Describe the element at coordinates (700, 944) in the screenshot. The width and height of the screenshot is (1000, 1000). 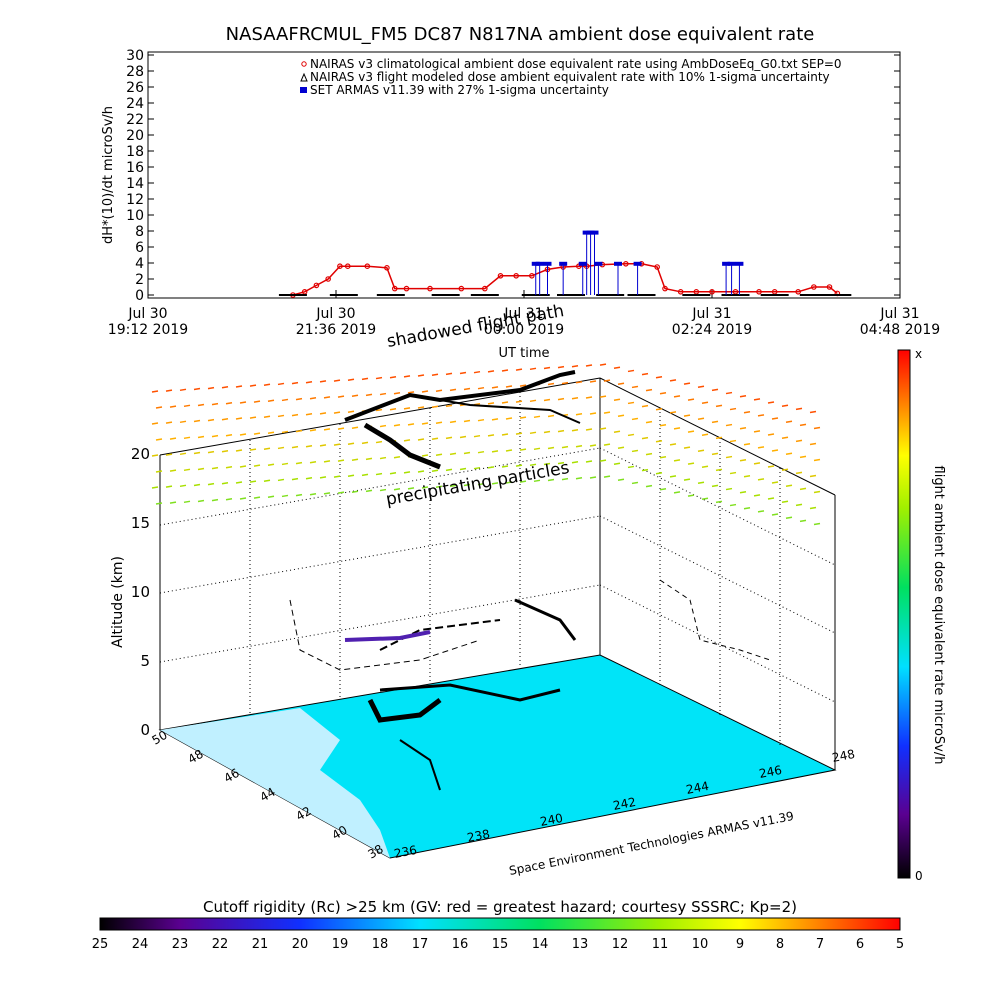
I see `colorbar-bottom-tick-label: 10` at that location.